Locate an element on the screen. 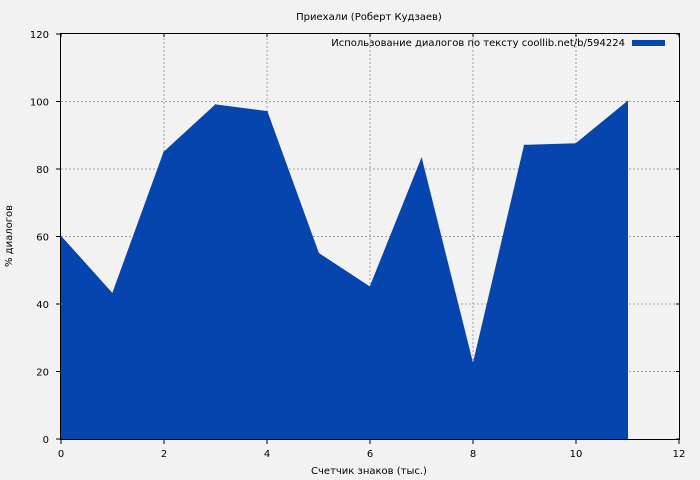 The height and width of the screenshot is (480, 700). x-tick-label: 2 is located at coordinates (164, 454).